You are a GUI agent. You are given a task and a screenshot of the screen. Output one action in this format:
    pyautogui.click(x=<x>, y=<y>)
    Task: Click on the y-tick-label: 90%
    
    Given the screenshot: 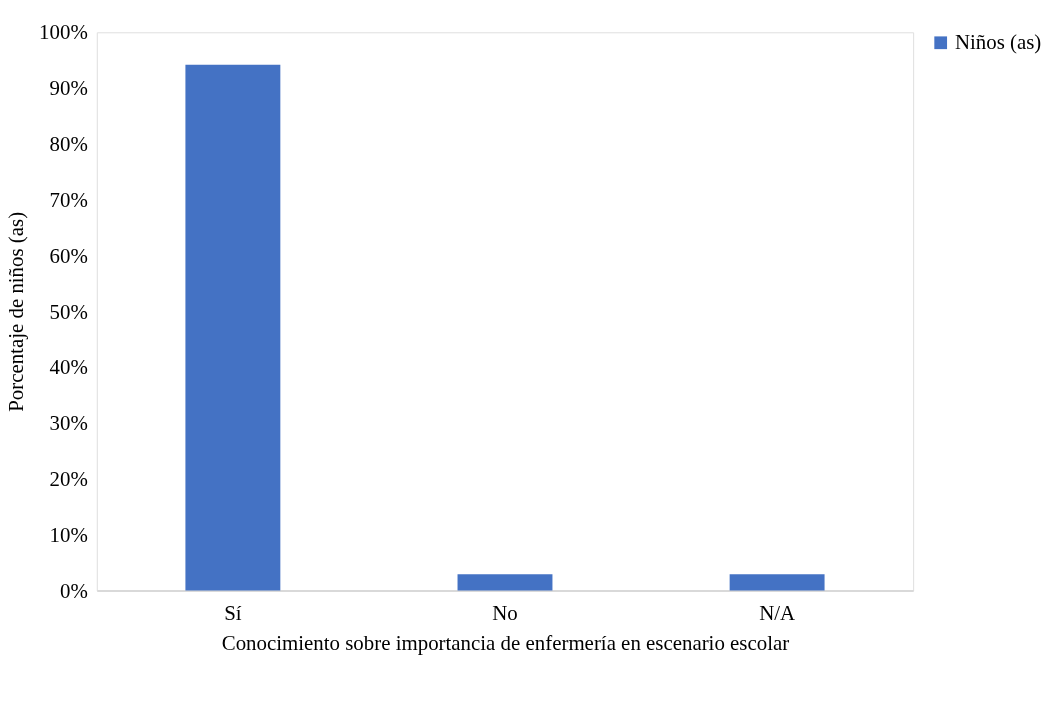 What is the action you would take?
    pyautogui.click(x=68, y=88)
    